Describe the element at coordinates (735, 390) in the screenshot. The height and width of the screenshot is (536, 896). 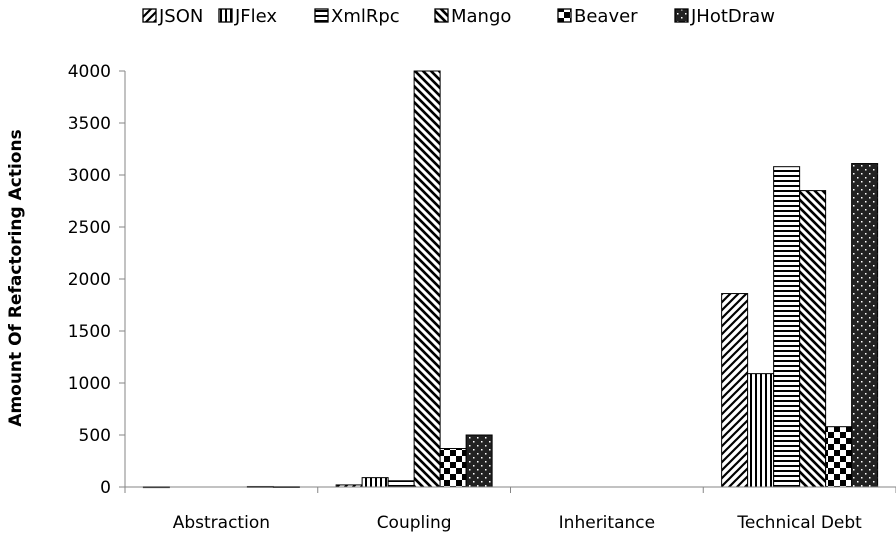
I see `bar-json-technical-debt` at that location.